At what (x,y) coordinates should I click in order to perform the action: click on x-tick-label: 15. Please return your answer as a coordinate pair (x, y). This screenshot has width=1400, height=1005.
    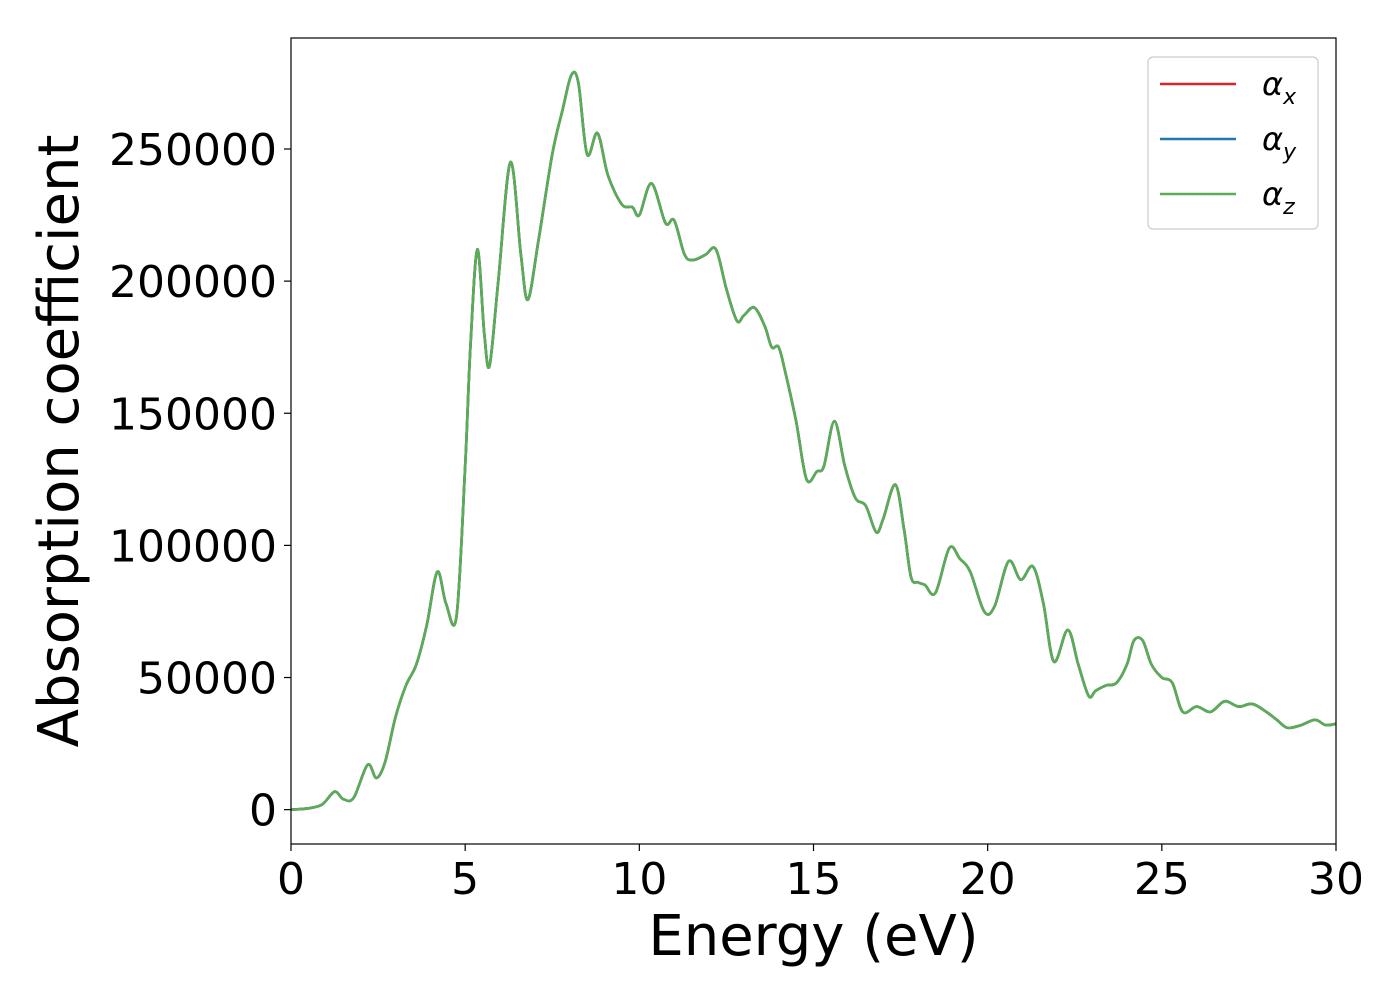
    Looking at the image, I should click on (814, 879).